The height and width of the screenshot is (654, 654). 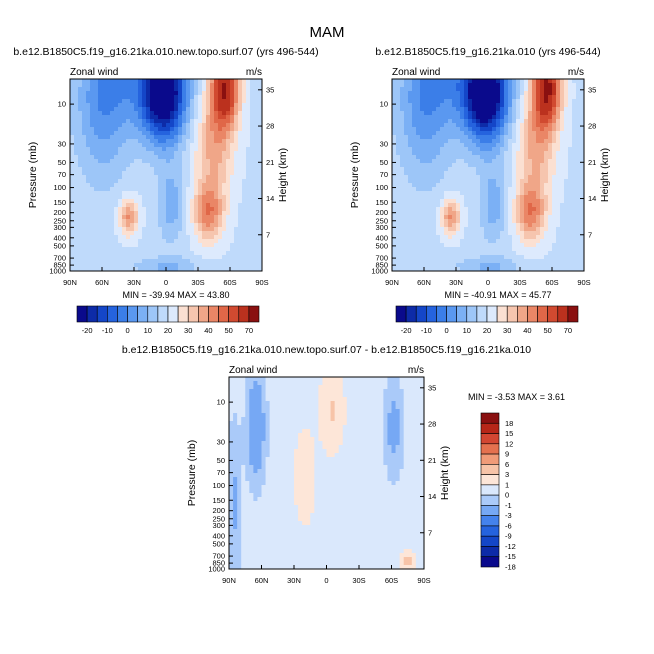 I want to click on left-label: Zonal wind, so click(x=253, y=370).